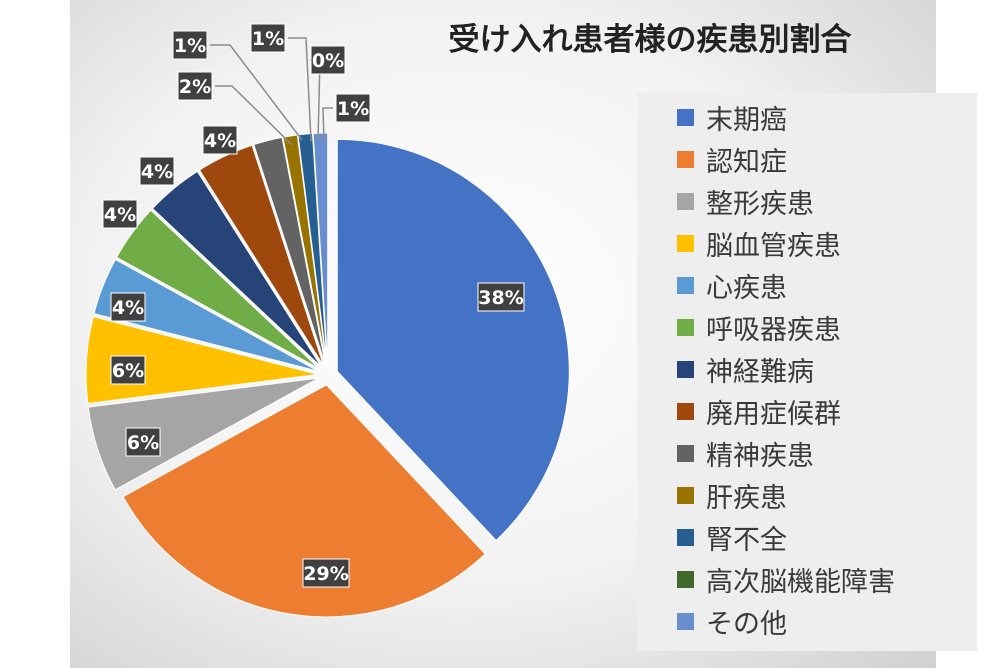 The image size is (1000, 668). Describe the element at coordinates (650, 40) in the screenshot. I see `chart-title: 受け入れ患者様の疾患別割合` at that location.